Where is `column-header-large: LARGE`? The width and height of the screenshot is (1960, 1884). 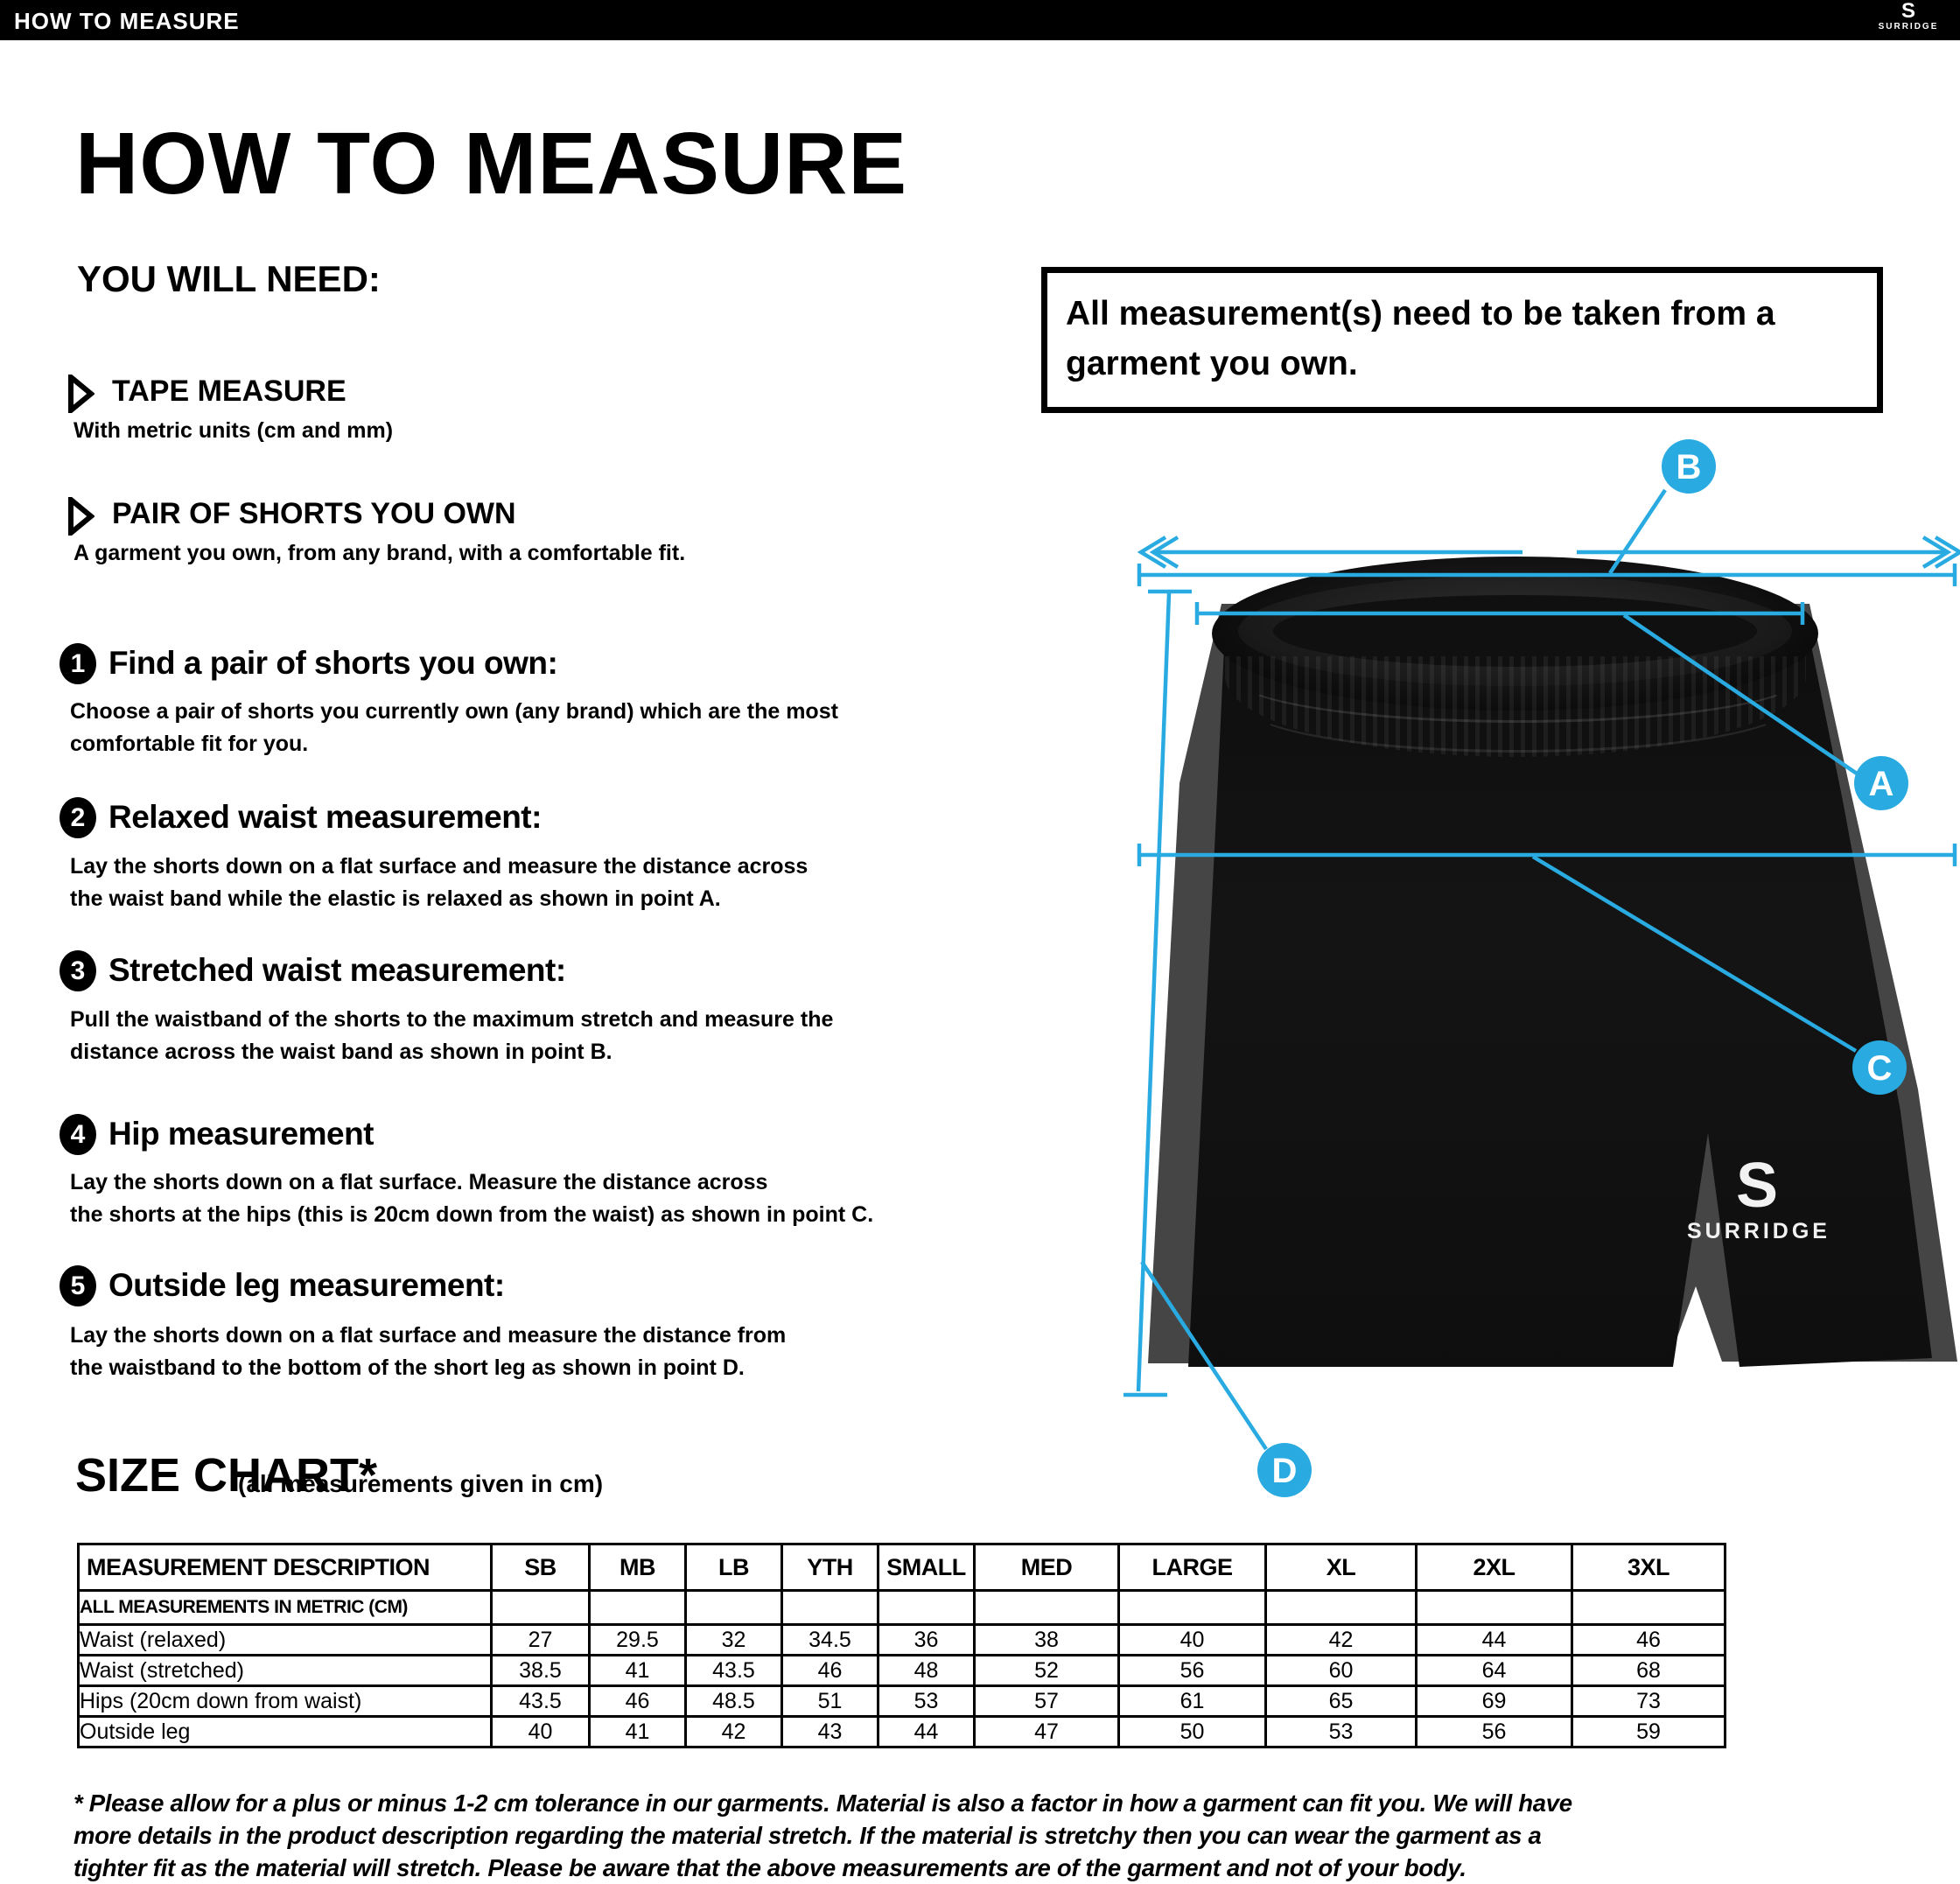
column-header-large: LARGE is located at coordinates (1192, 1567).